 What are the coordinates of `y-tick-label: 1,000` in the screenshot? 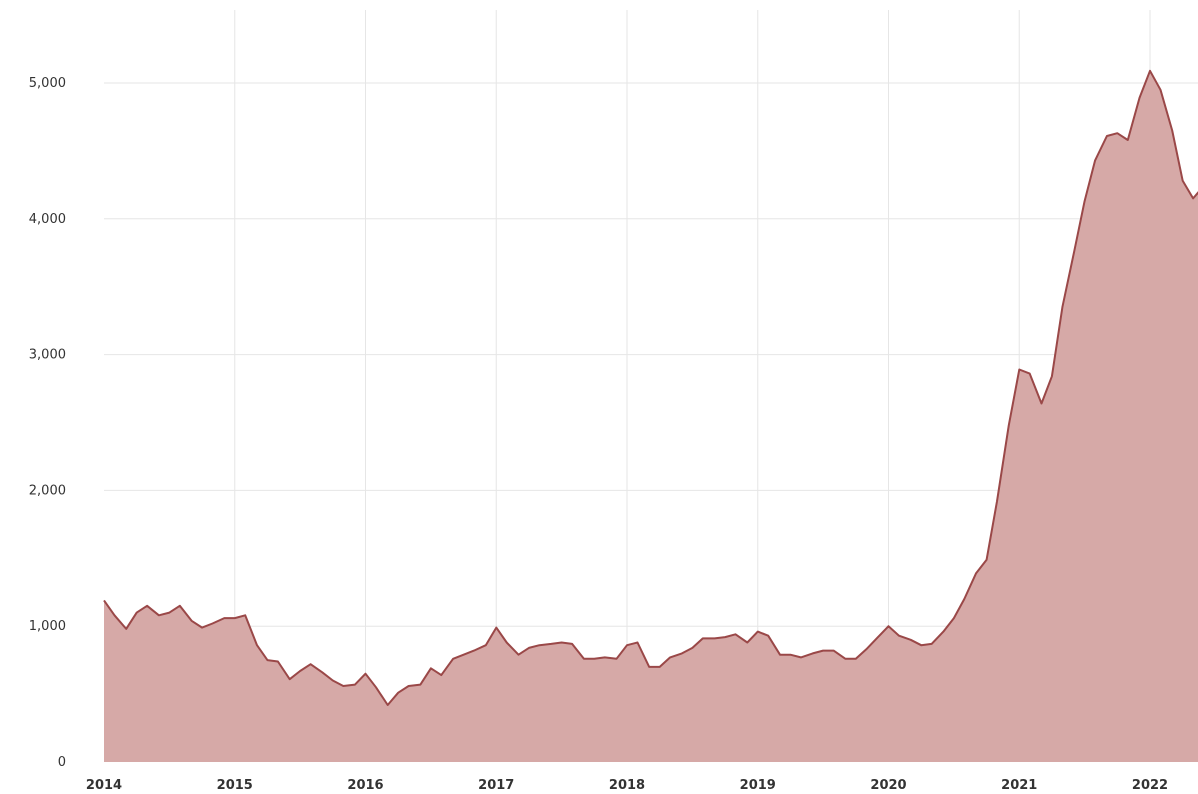 It's located at (47, 626).